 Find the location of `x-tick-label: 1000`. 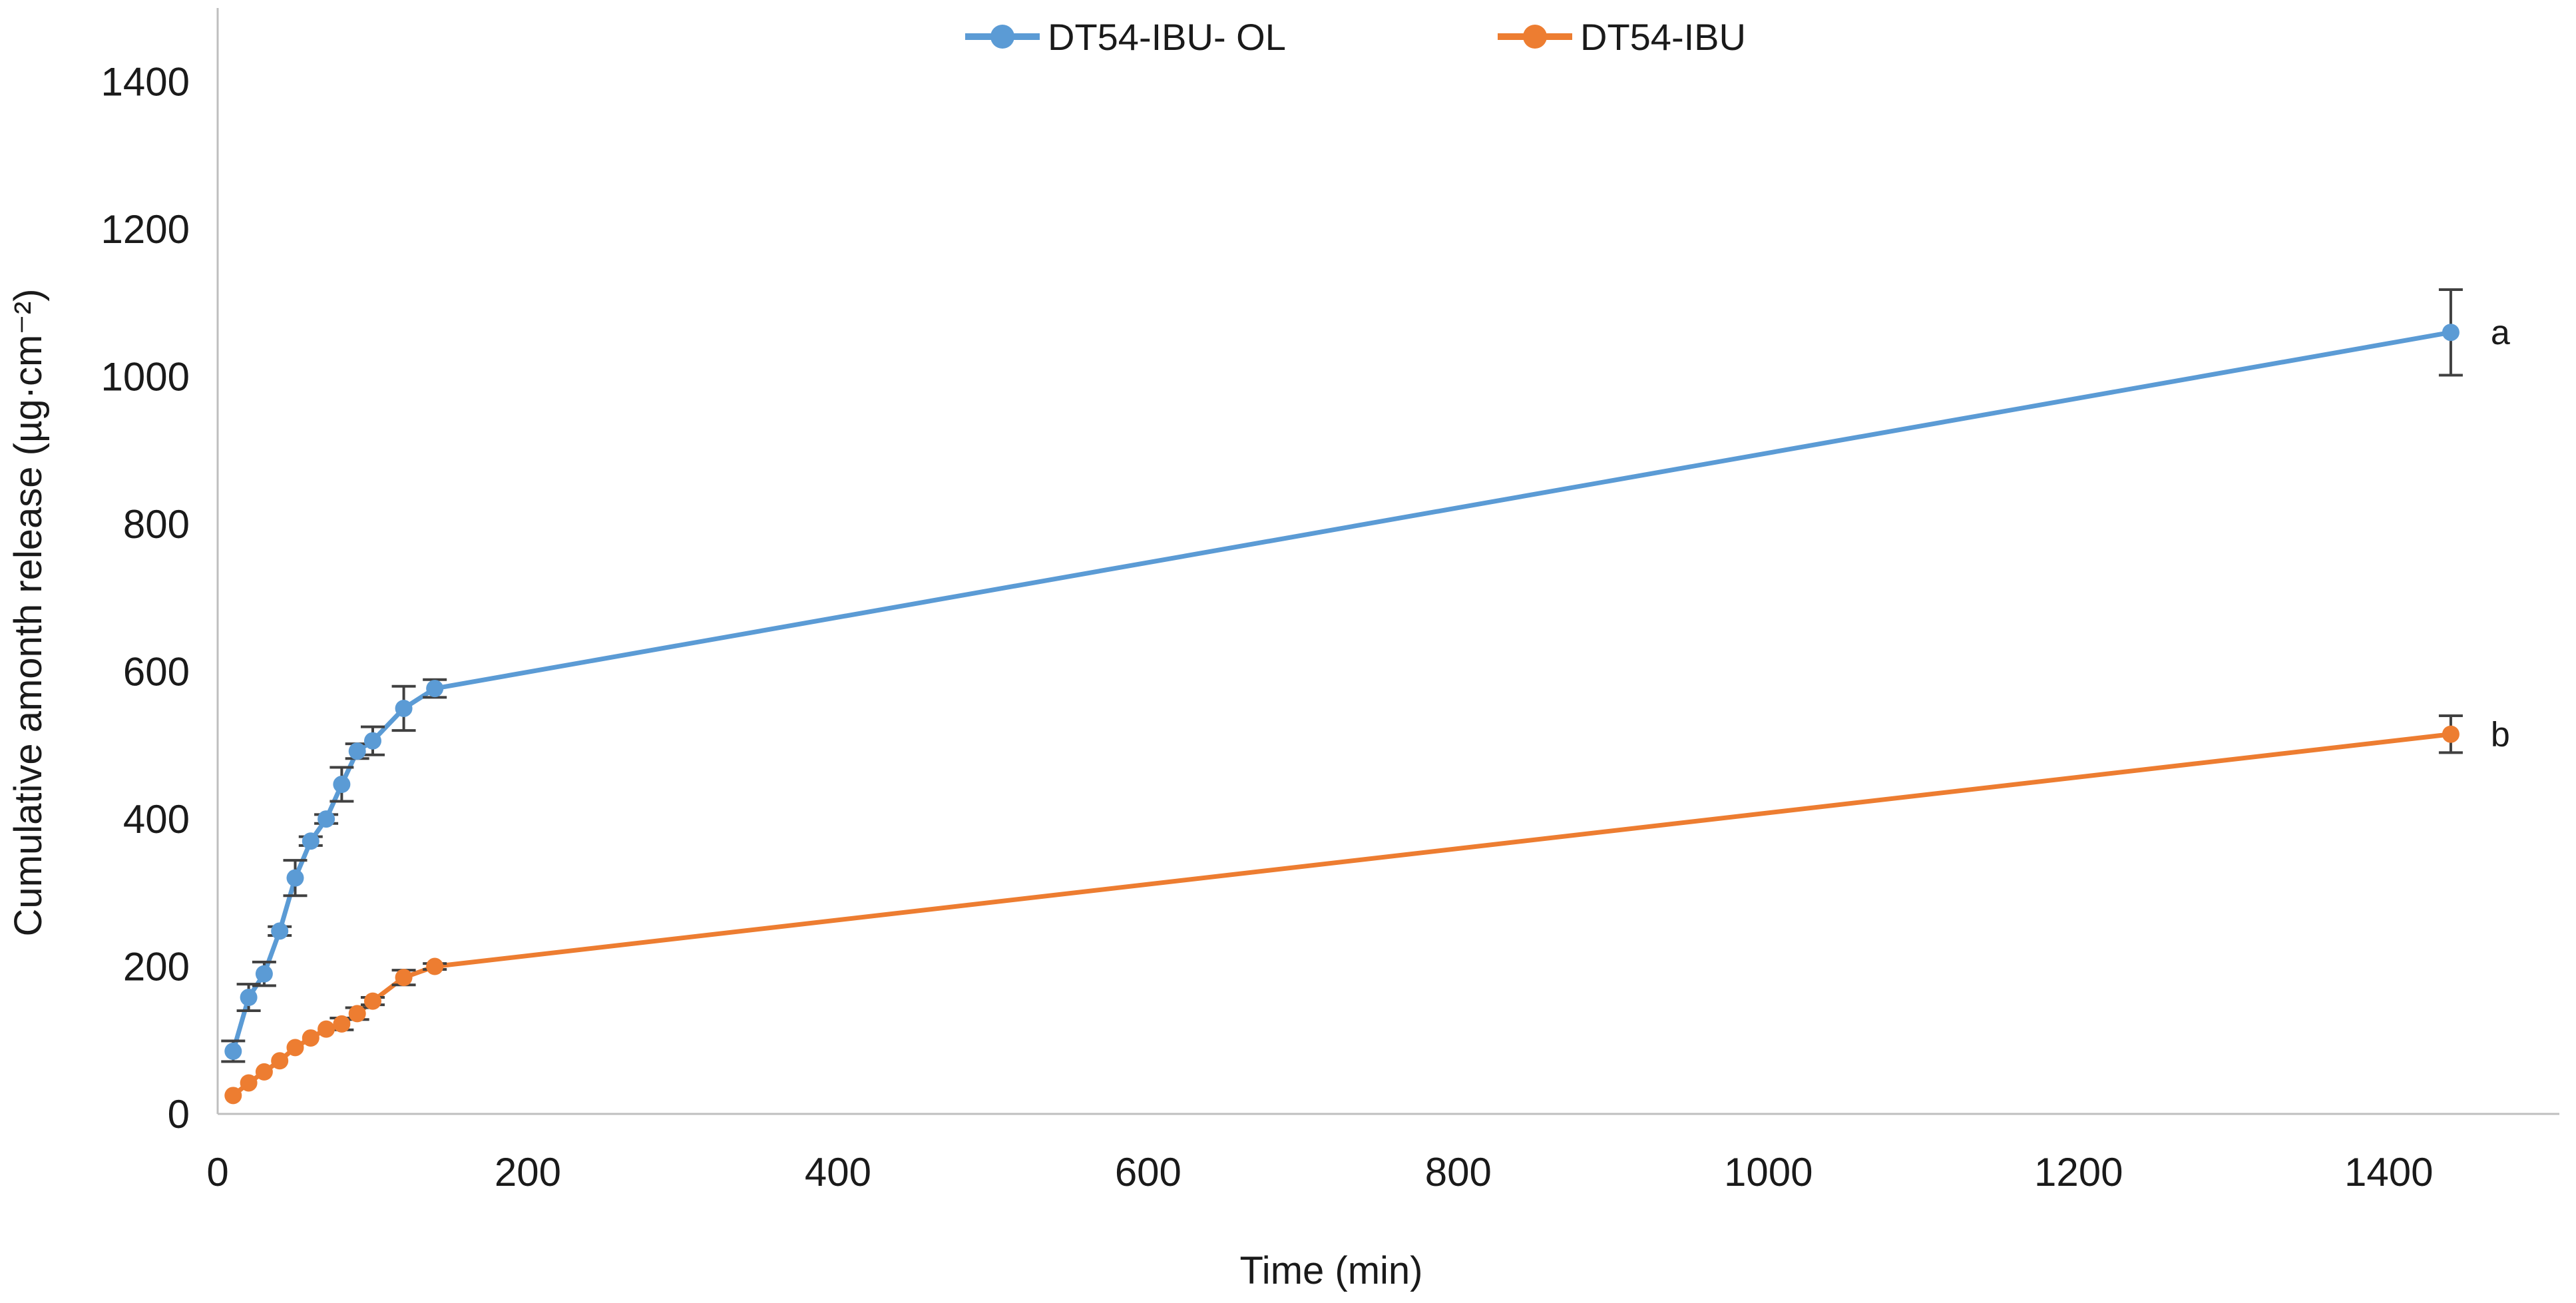

x-tick-label: 1000 is located at coordinates (1768, 1172).